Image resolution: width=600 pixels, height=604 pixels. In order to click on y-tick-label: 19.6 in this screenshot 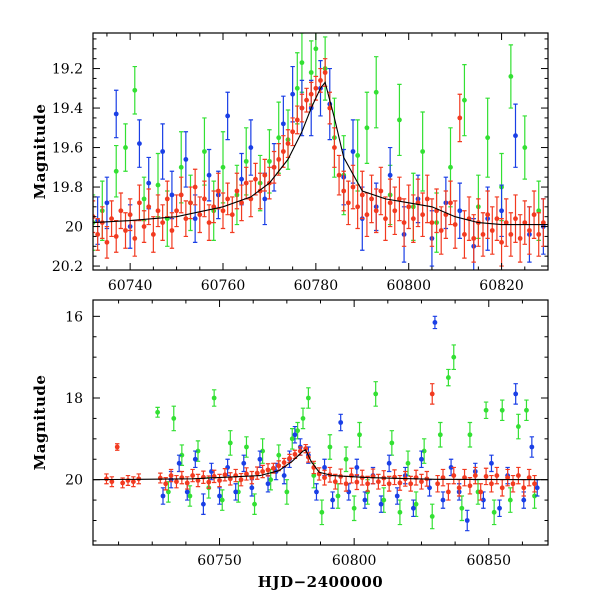, I will do `click(67, 149)`.